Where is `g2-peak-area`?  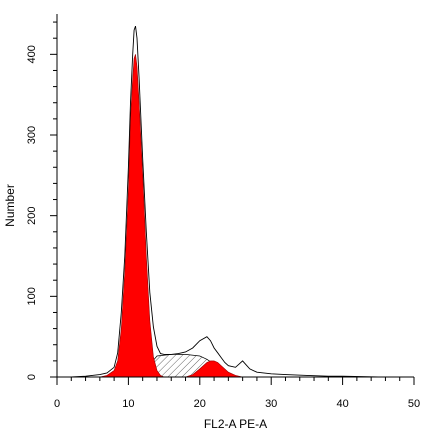
g2-peak-area is located at coordinates (214, 369).